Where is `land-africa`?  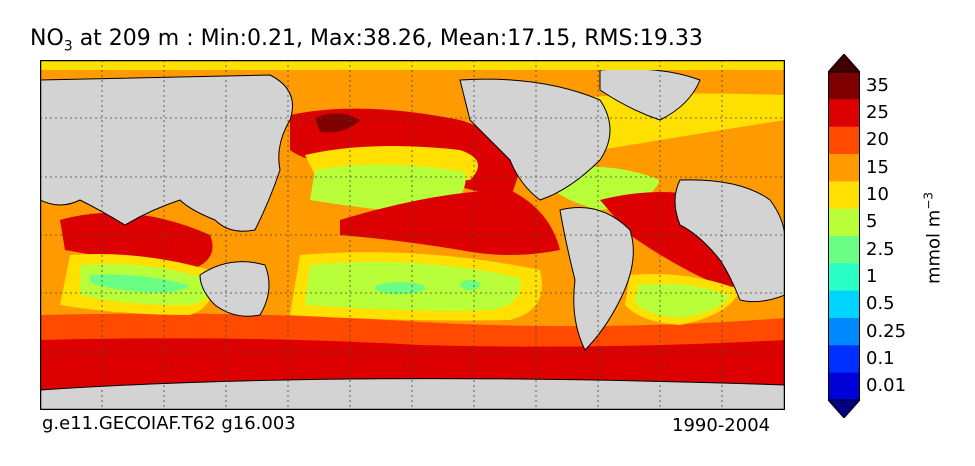
land-africa is located at coordinates (729, 241).